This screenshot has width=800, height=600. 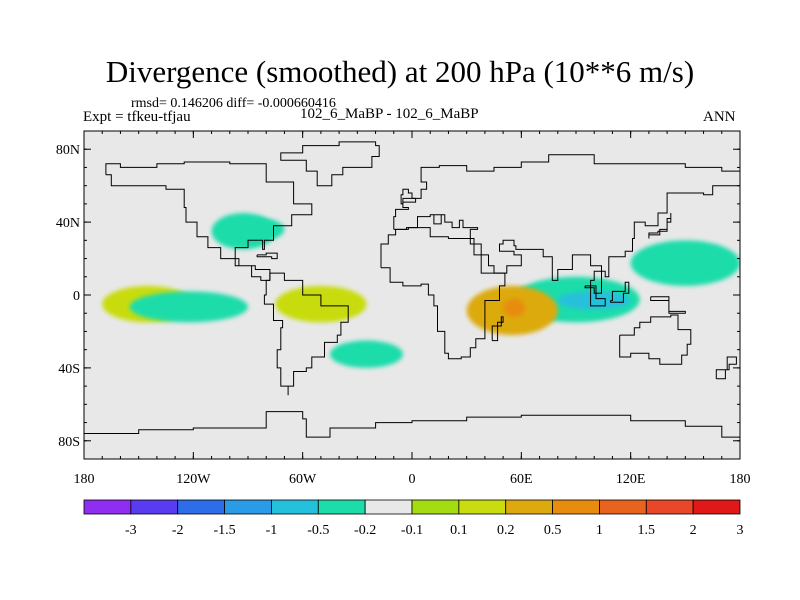 What do you see at coordinates (553, 530) in the screenshot?
I see `colorbar-label: 0.5` at bounding box center [553, 530].